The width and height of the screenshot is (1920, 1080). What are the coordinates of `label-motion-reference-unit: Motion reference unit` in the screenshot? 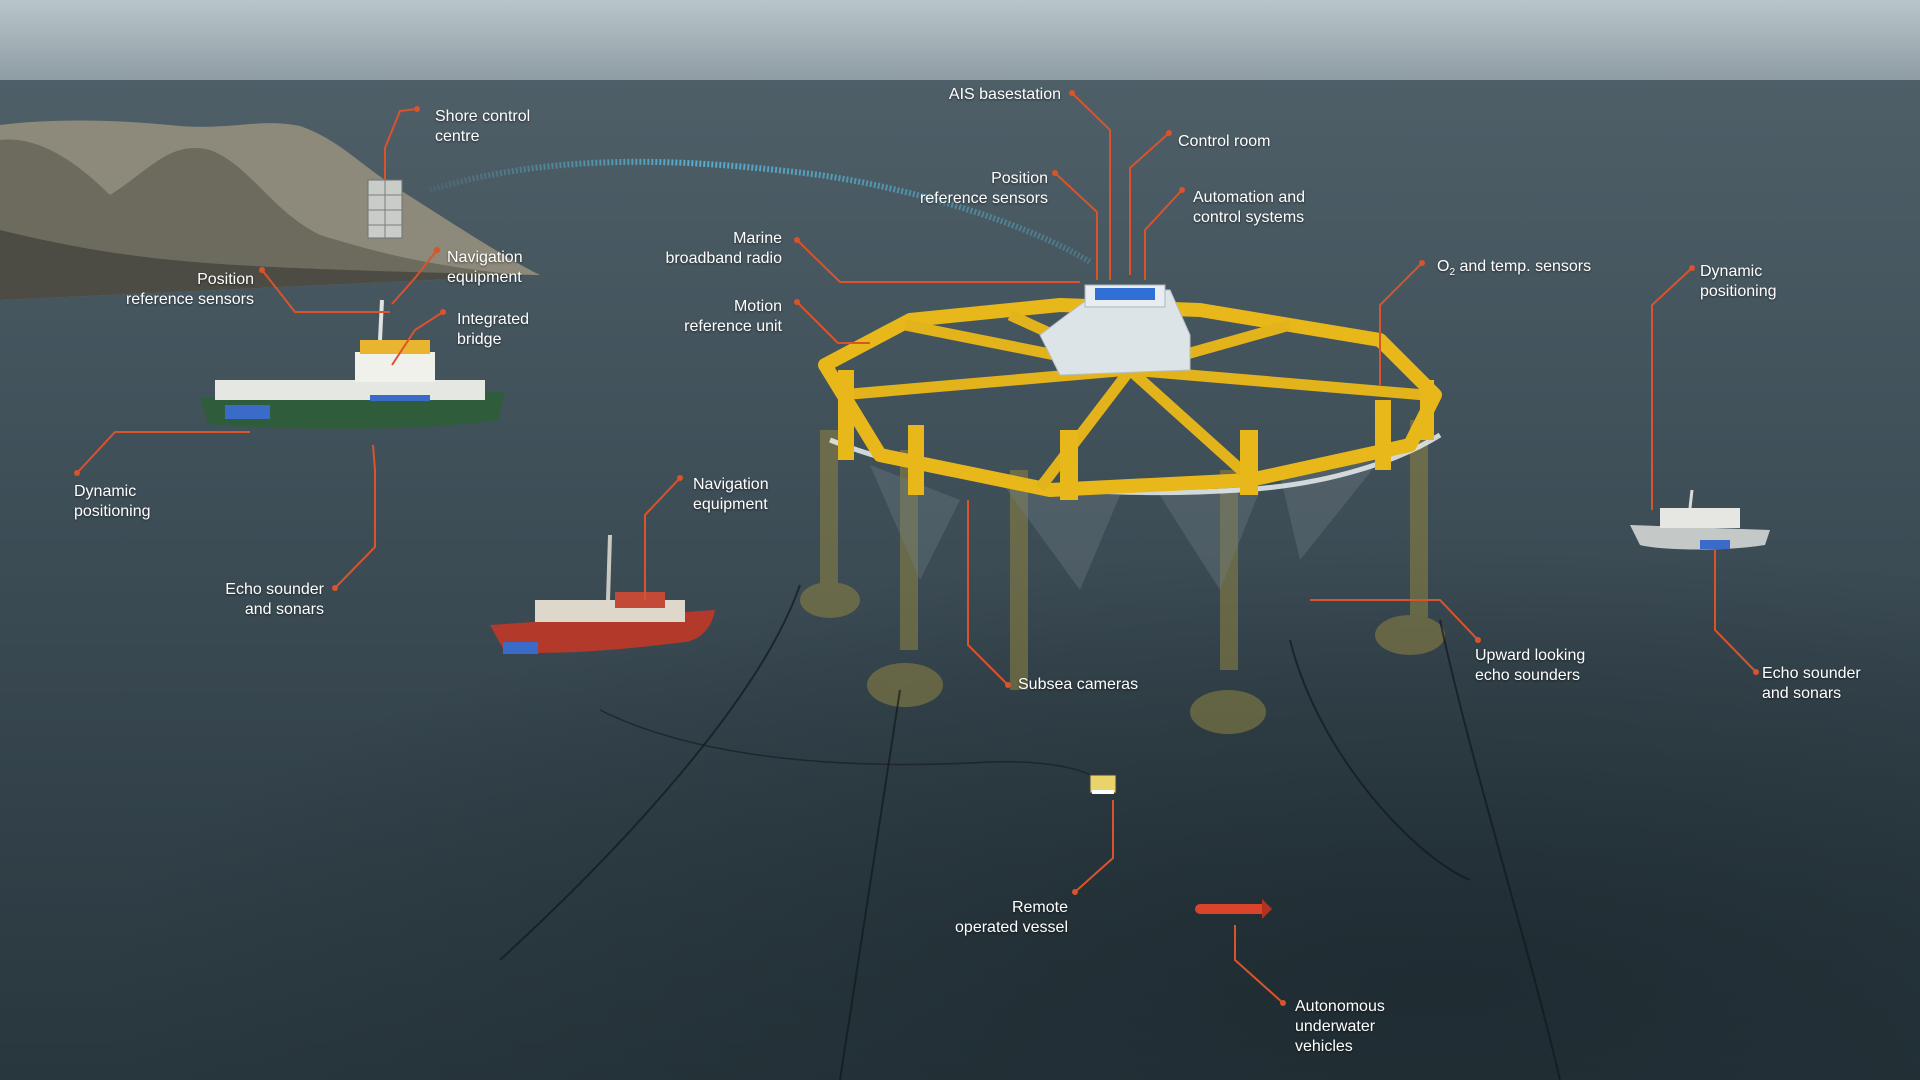 It's located at (733, 317).